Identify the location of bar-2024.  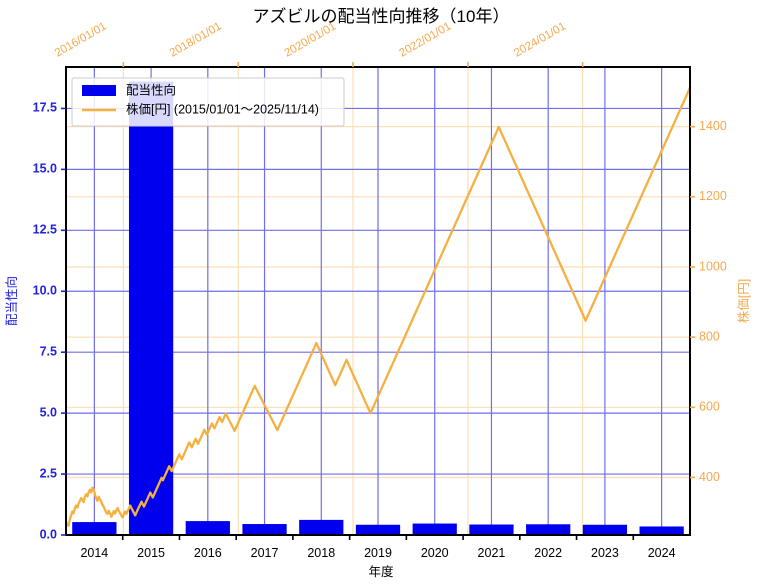
(661, 530).